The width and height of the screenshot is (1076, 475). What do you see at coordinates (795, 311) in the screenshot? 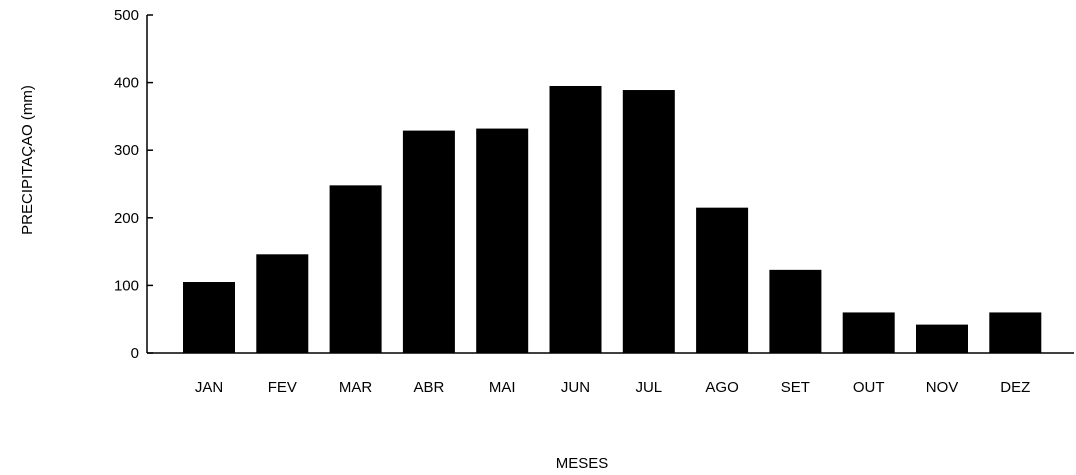
I see `bar-set` at bounding box center [795, 311].